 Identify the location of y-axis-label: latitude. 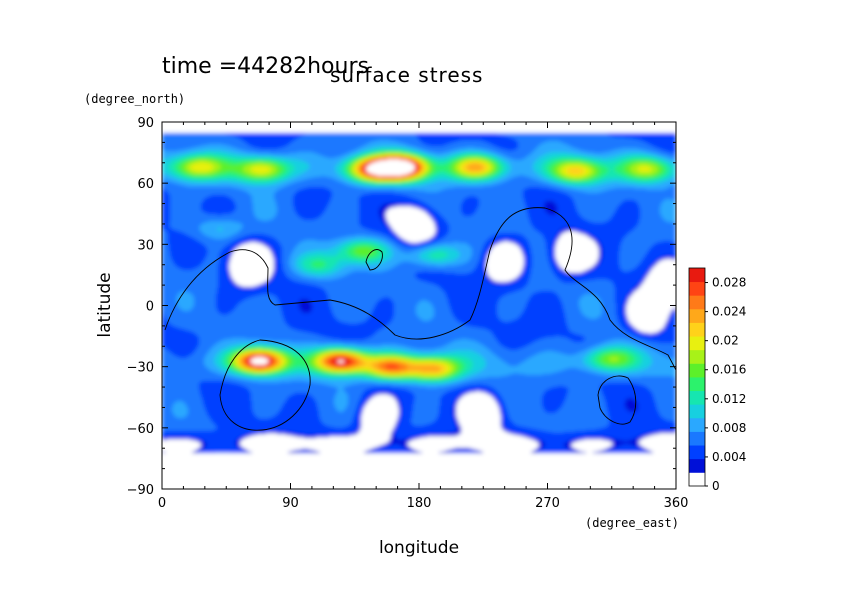
(105, 304).